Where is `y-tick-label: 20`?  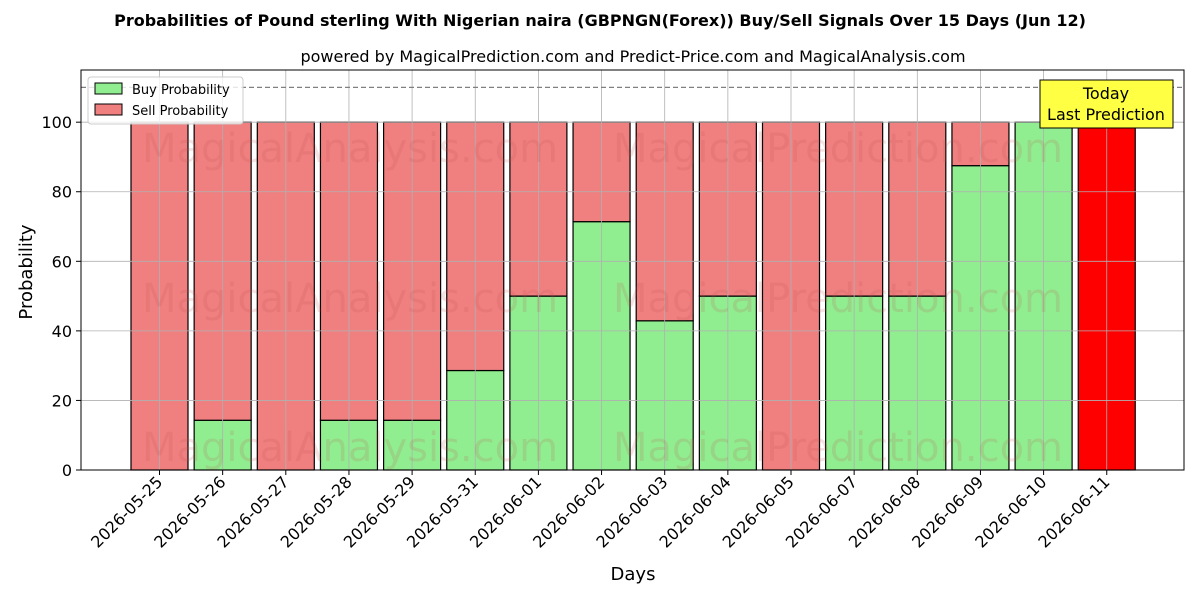
y-tick-label: 20 is located at coordinates (62, 400).